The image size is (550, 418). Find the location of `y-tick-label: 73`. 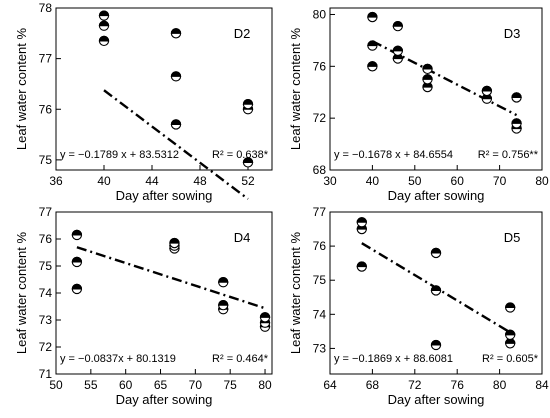

y-tick-label: 73 is located at coordinates (320, 348).